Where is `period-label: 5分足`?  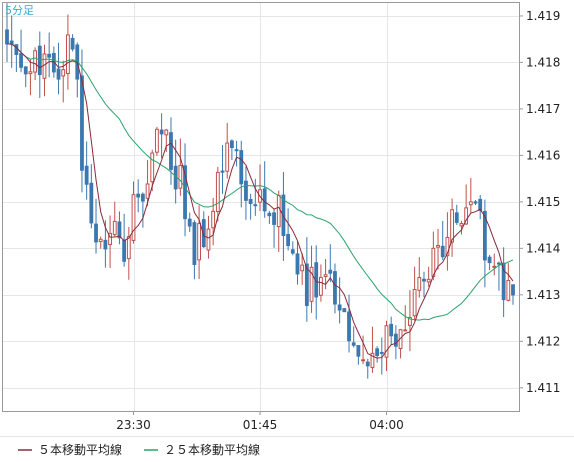 period-label: 5分足 is located at coordinates (19, 10).